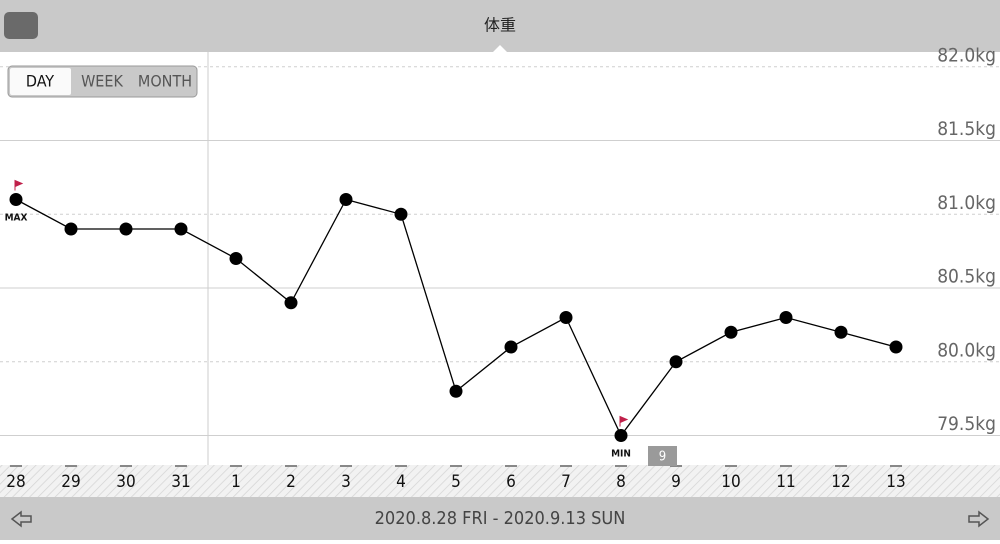 This screenshot has width=1000, height=544. What do you see at coordinates (966, 350) in the screenshot?
I see `y-tick-label: 80.0kg` at bounding box center [966, 350].